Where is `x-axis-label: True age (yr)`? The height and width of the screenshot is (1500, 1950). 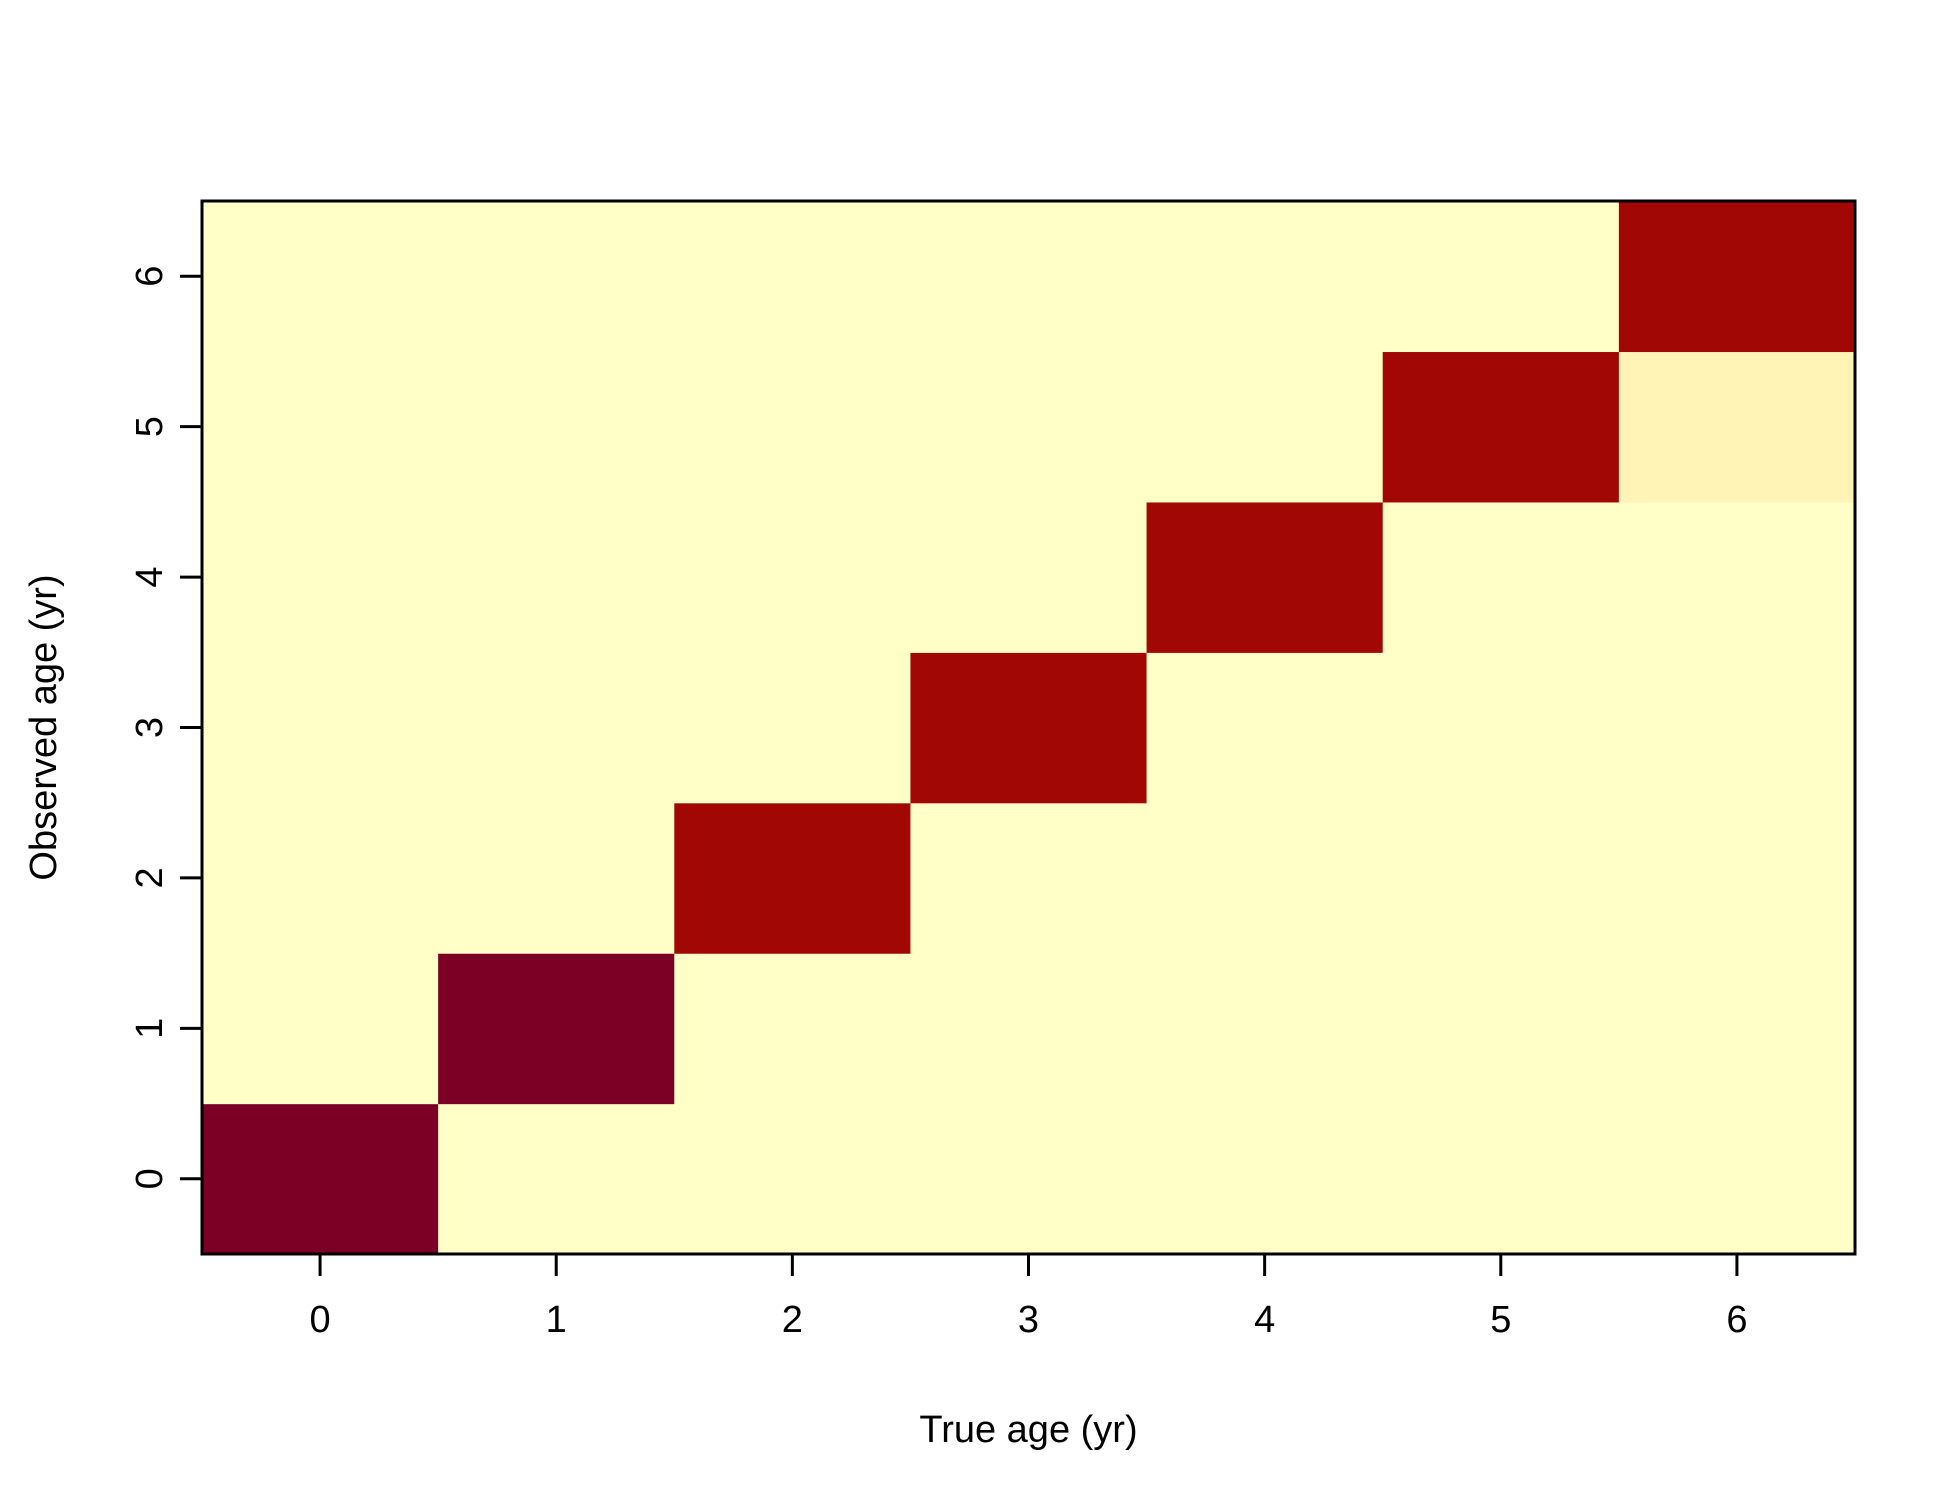 x-axis-label: True age (yr) is located at coordinates (1028, 1430).